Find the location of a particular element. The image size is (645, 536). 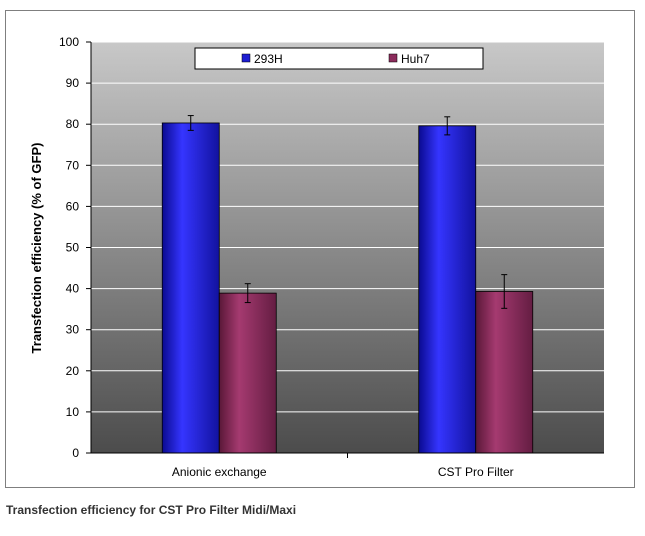

y-tick-label: 0 is located at coordinates (75, 453).